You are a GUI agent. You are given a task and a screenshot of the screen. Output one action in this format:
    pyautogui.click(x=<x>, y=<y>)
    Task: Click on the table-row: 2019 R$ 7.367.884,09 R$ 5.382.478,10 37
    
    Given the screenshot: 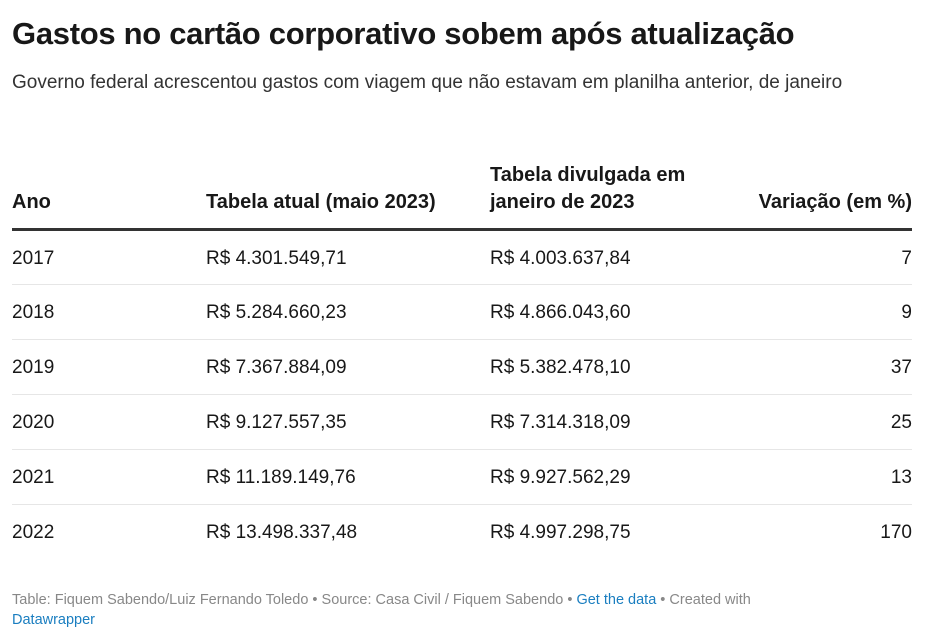 What is the action you would take?
    pyautogui.click(x=462, y=367)
    